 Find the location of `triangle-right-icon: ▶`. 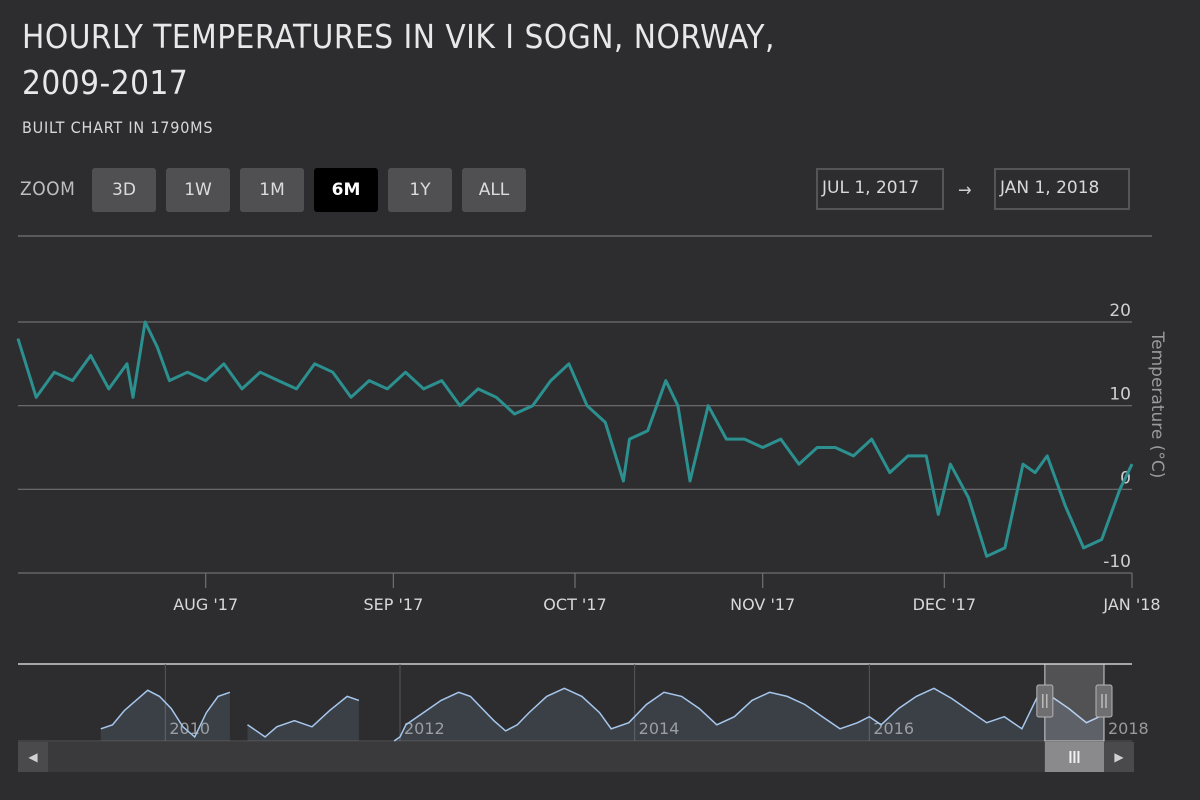

triangle-right-icon: ▶ is located at coordinates (1119, 757).